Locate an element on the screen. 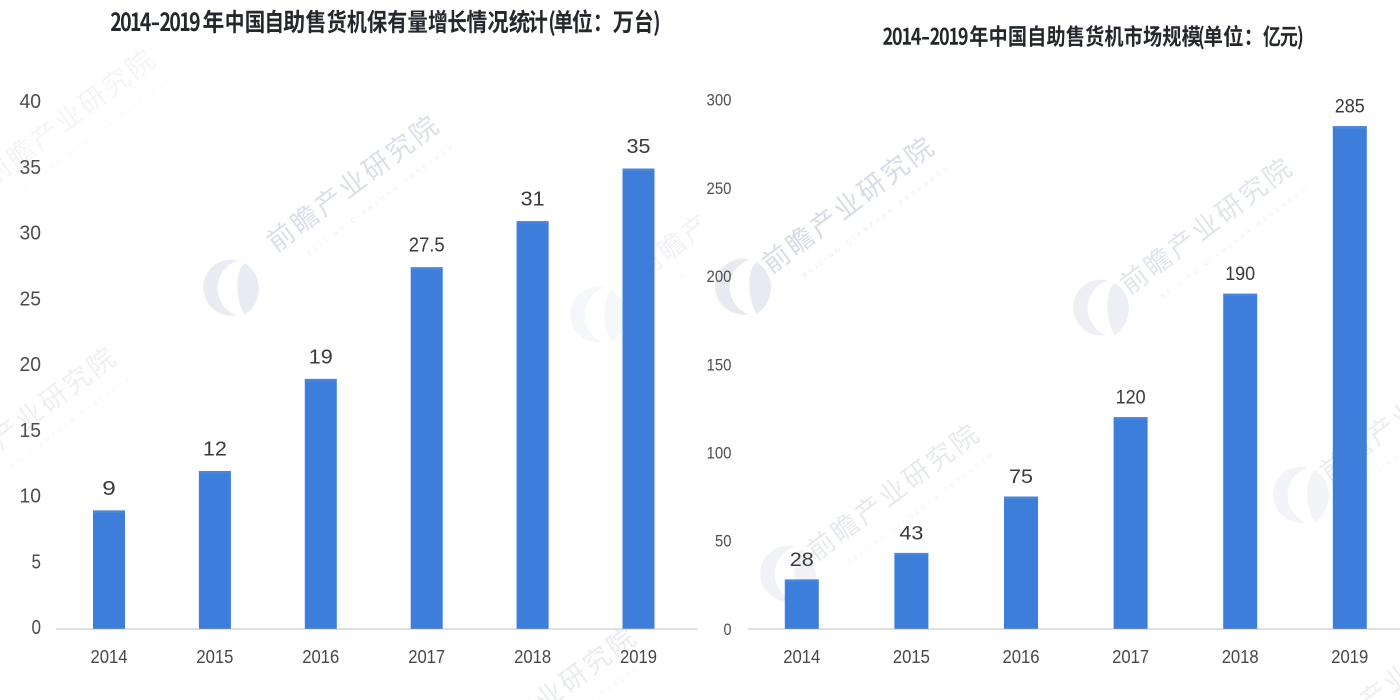 Image resolution: width=1400 pixels, height=700 pixels. svg-text: 10 is located at coordinates (31, 497).